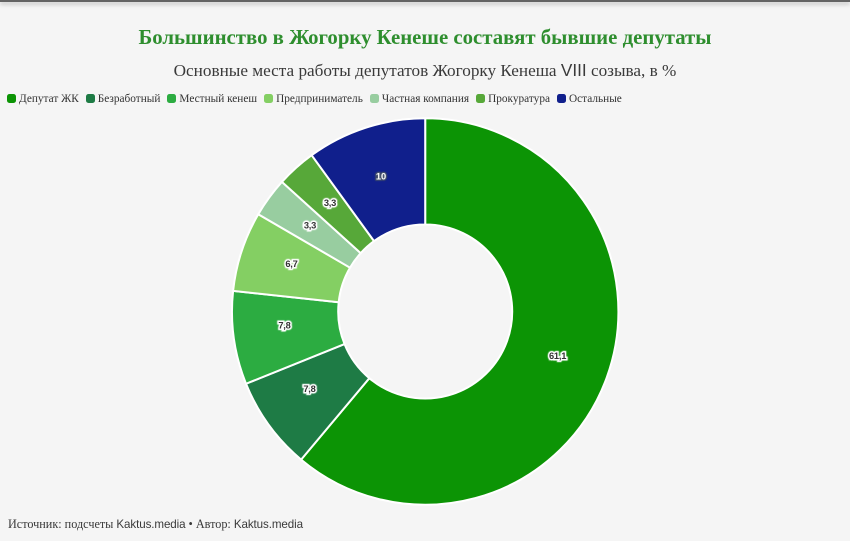 Image resolution: width=850 pixels, height=541 pixels. I want to click on svg-text: 61,1, so click(557, 356).